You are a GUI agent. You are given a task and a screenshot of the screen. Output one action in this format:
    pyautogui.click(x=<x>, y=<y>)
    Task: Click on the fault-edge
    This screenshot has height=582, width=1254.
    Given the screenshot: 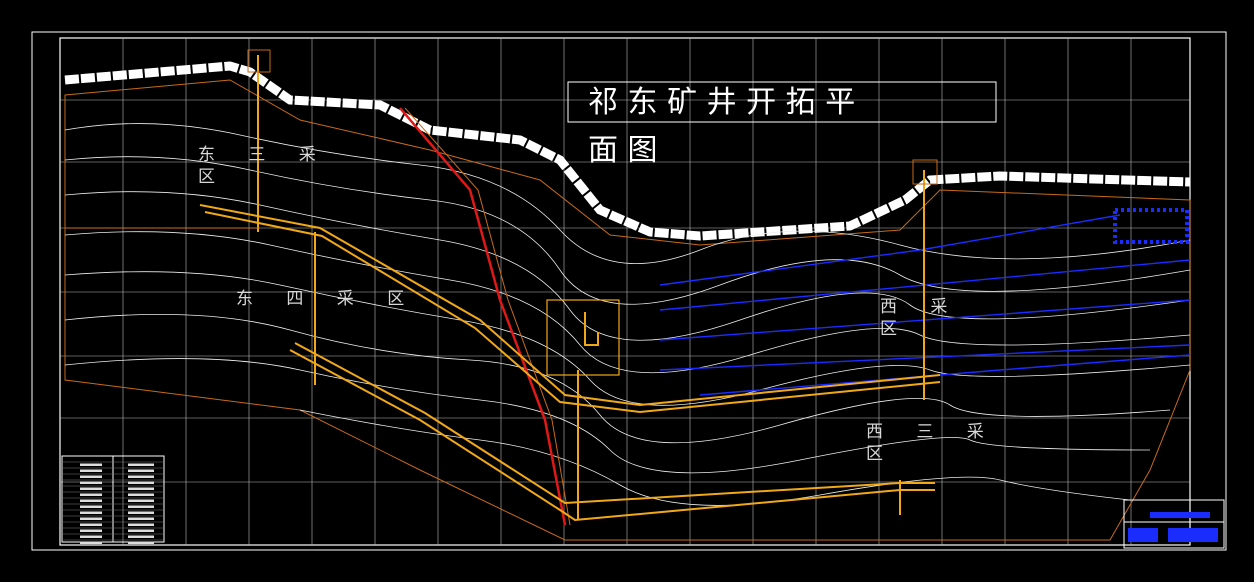 What is the action you would take?
    pyautogui.click(x=487, y=316)
    